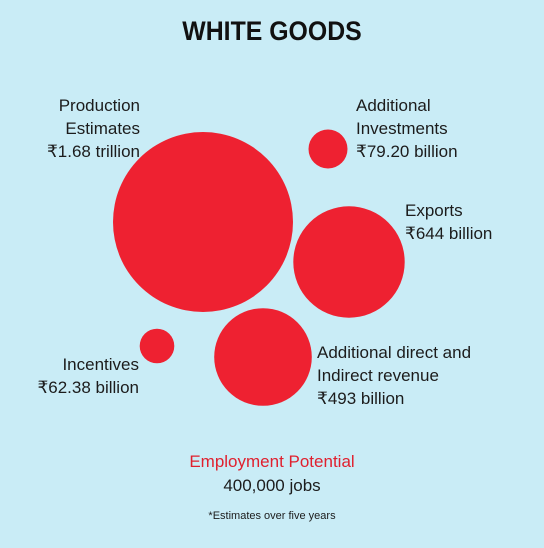 The image size is (544, 548). What do you see at coordinates (393, 105) in the screenshot?
I see `investments-label-line-1: Additional` at bounding box center [393, 105].